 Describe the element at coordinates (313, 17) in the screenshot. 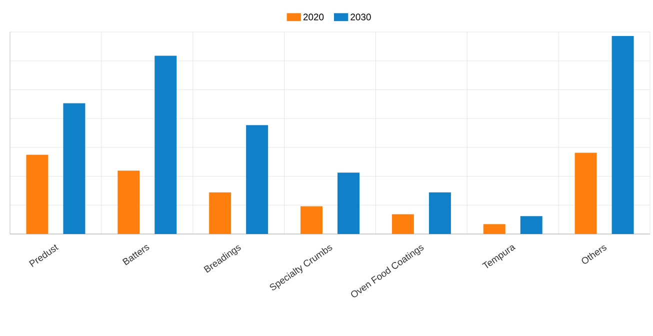

I see `legend-label: 2020` at that location.